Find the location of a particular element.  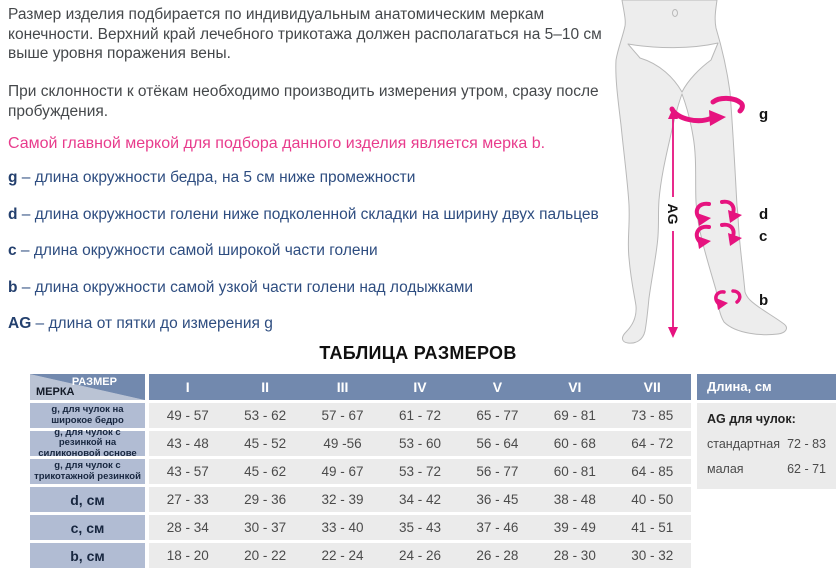

table-cell: 30 - 32 is located at coordinates (652, 555).